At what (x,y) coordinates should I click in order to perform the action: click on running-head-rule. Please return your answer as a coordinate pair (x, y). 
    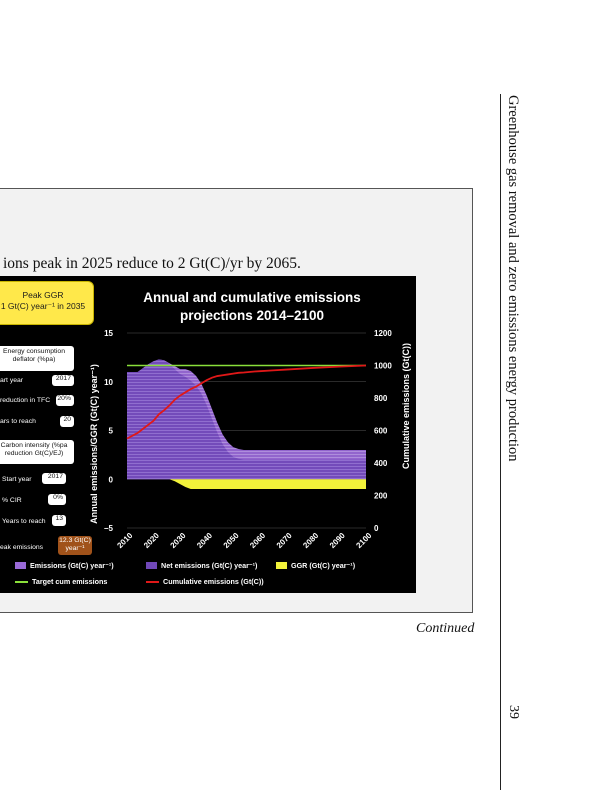
    Looking at the image, I should click on (500, 442).